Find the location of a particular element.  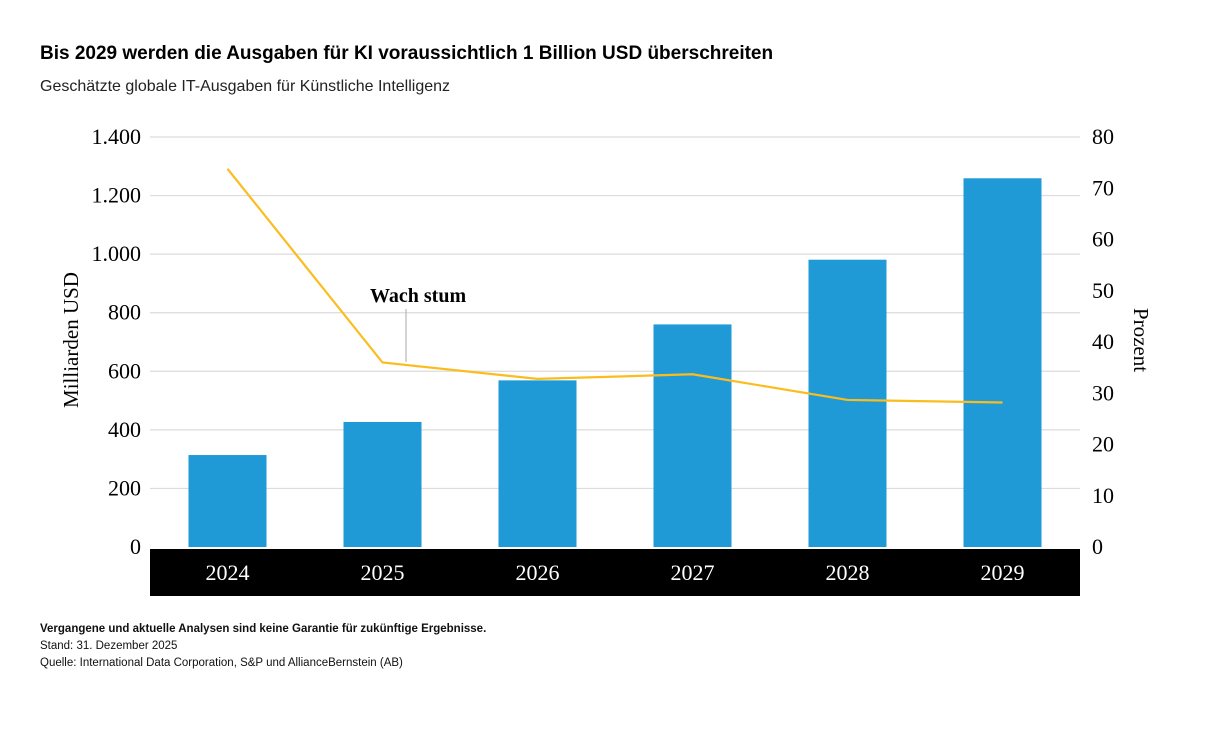

y2-tick-label: 30 is located at coordinates (1103, 392).